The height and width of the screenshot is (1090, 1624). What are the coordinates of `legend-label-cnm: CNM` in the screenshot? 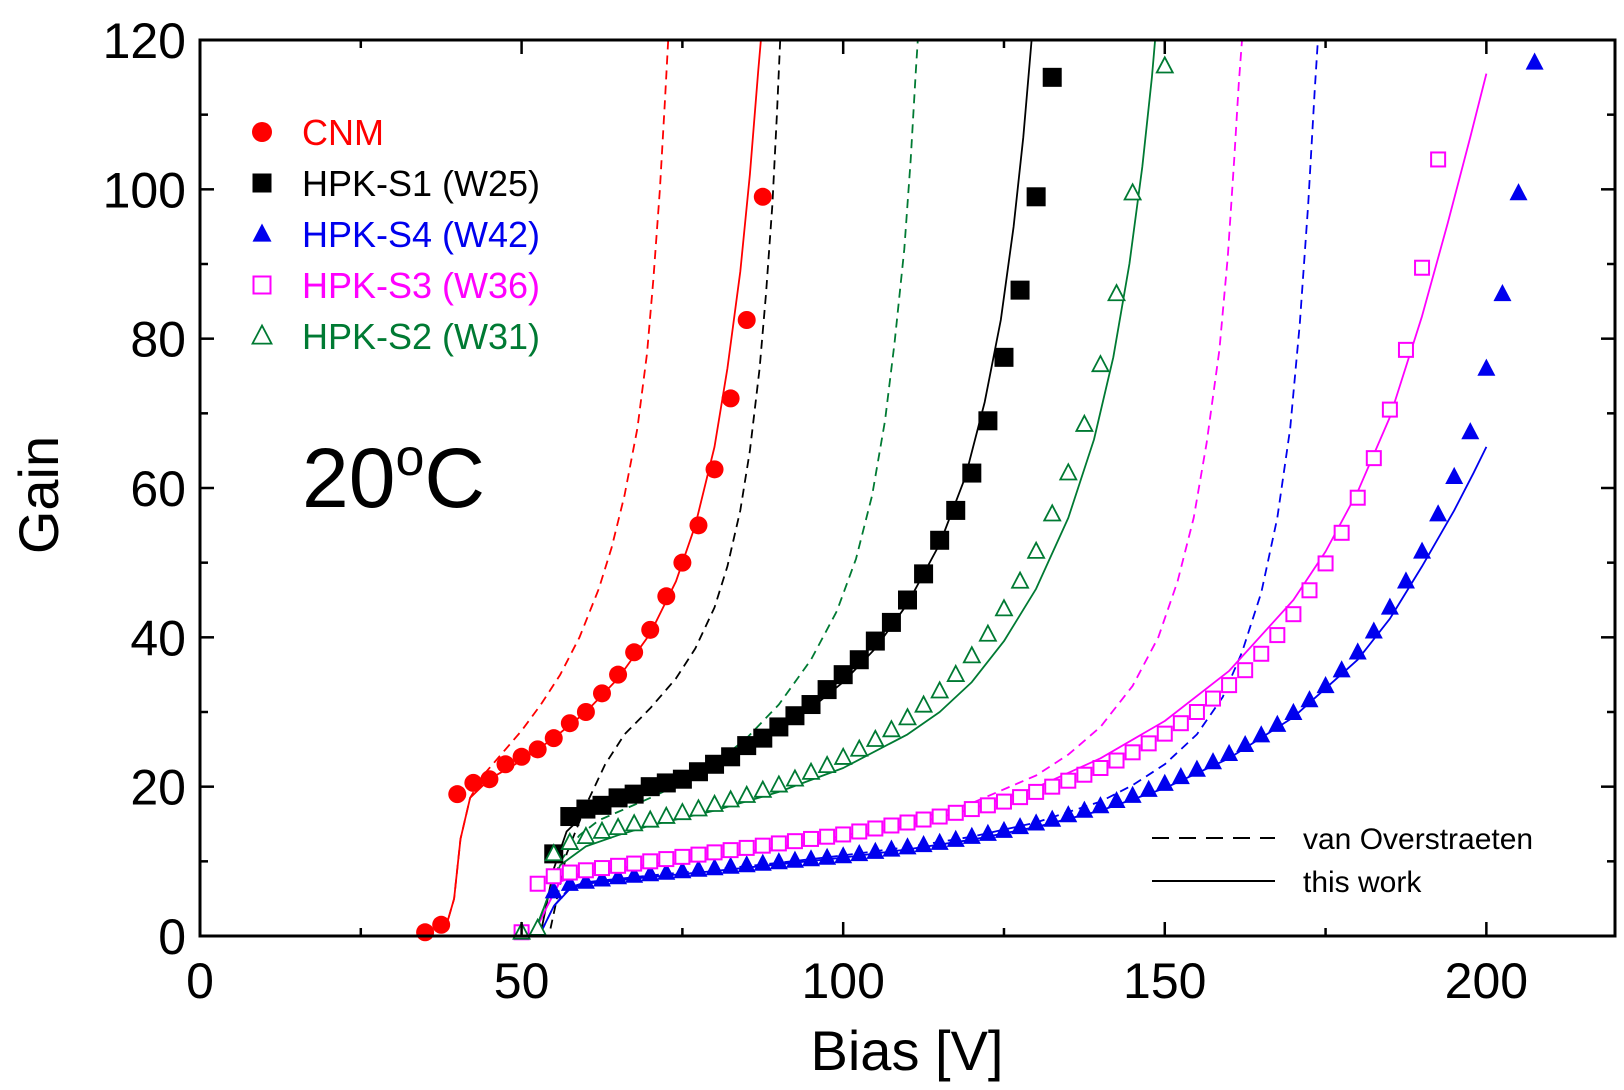 It's located at (343, 132).